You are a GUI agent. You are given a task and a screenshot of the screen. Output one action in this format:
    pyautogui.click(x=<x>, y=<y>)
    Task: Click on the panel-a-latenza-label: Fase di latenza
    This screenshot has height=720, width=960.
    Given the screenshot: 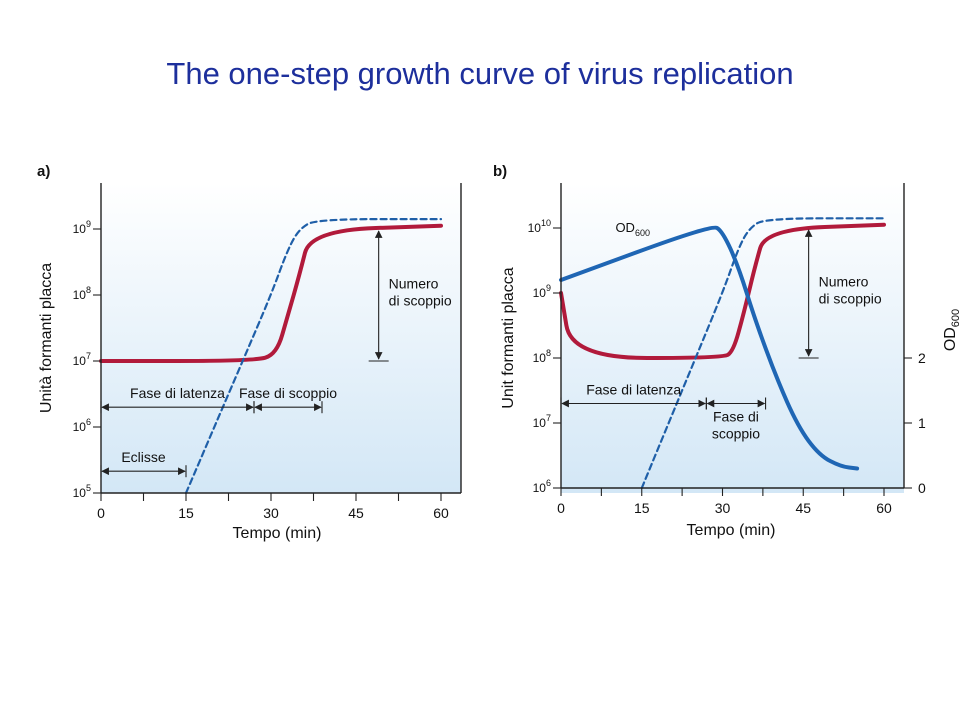 What is the action you would take?
    pyautogui.click(x=177, y=393)
    